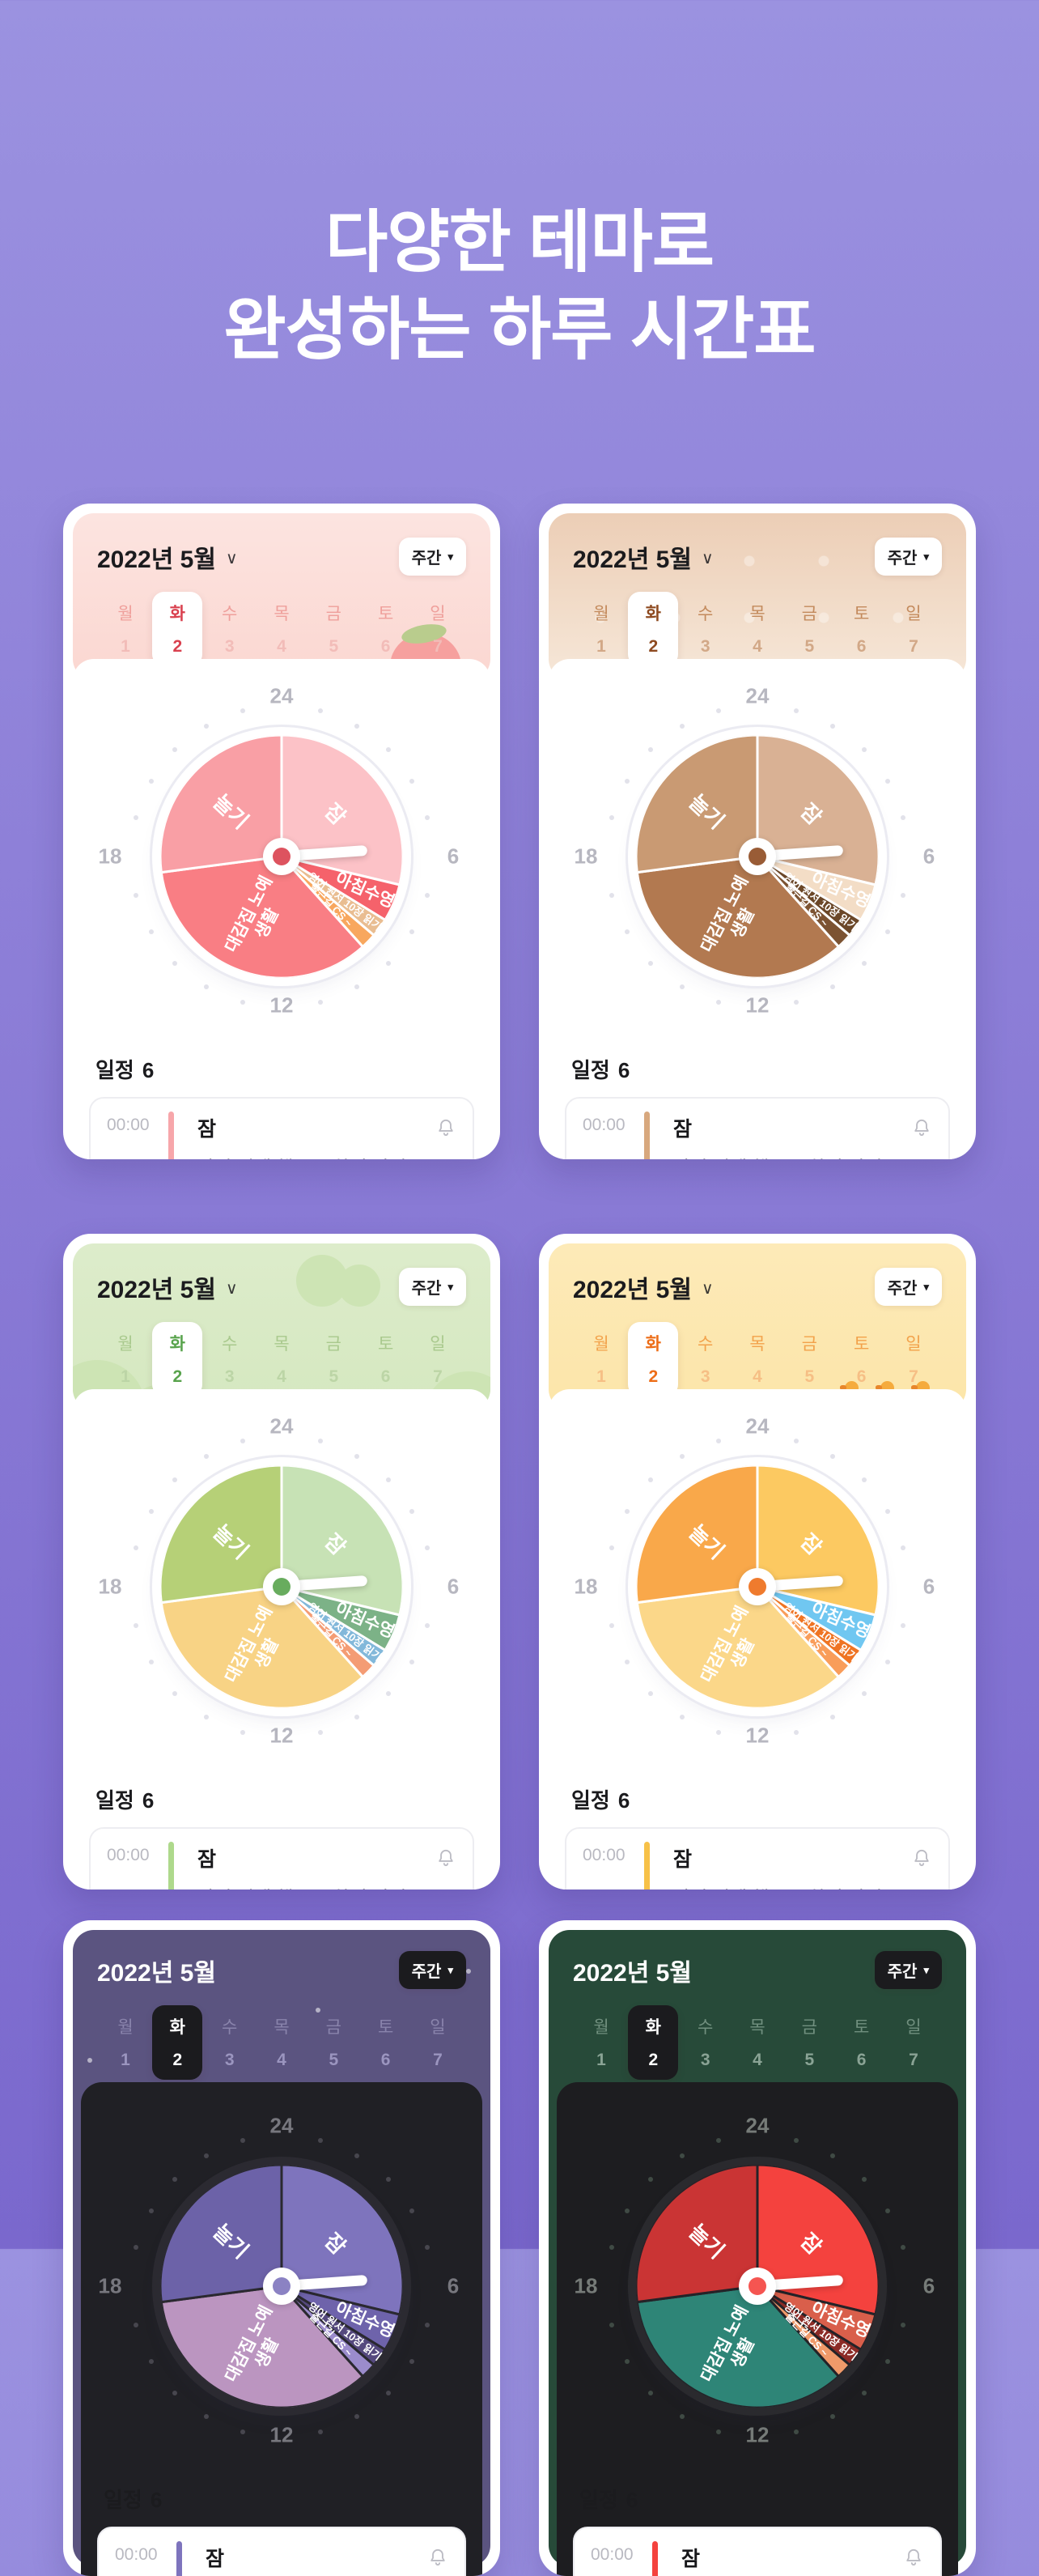 The width and height of the screenshot is (1039, 2576). I want to click on date-label: 6, so click(861, 2060).